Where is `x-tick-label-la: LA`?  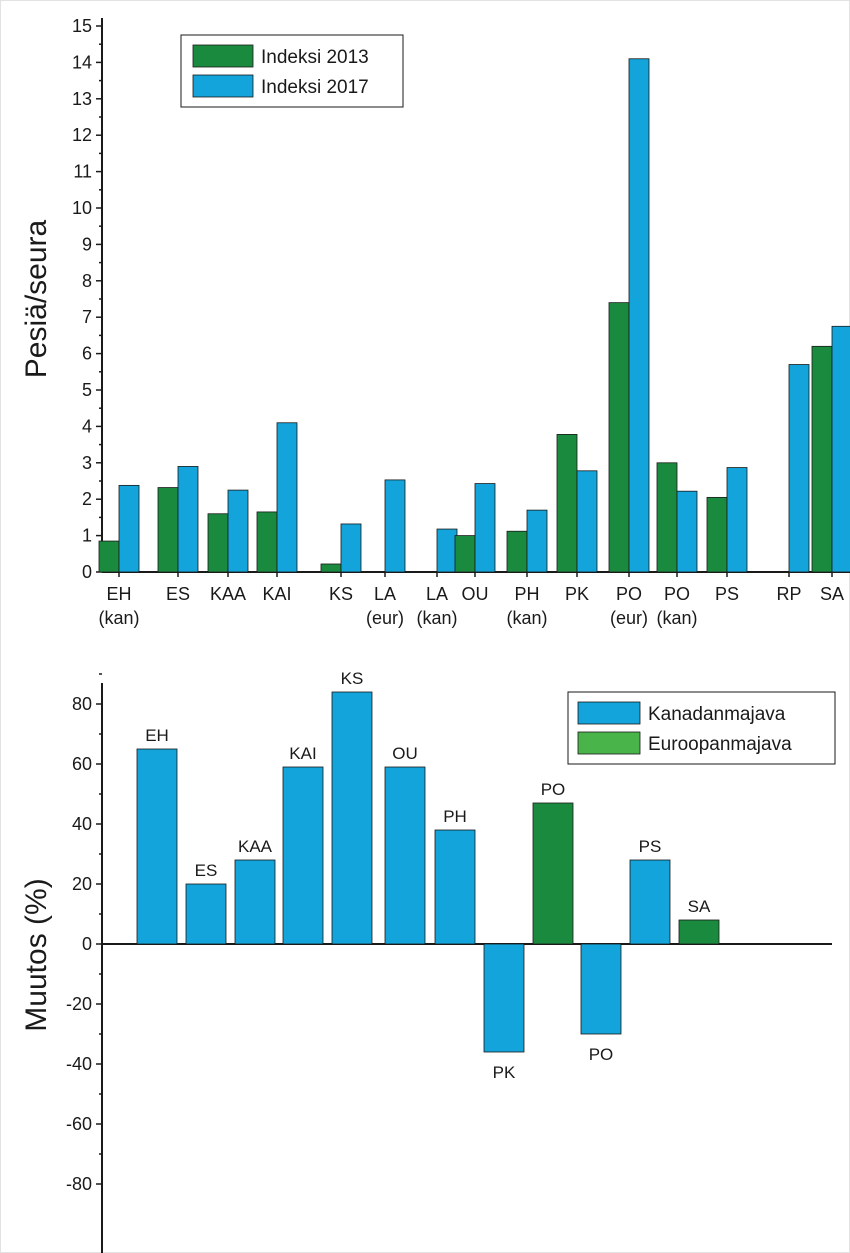 x-tick-label-la: LA is located at coordinates (385, 594).